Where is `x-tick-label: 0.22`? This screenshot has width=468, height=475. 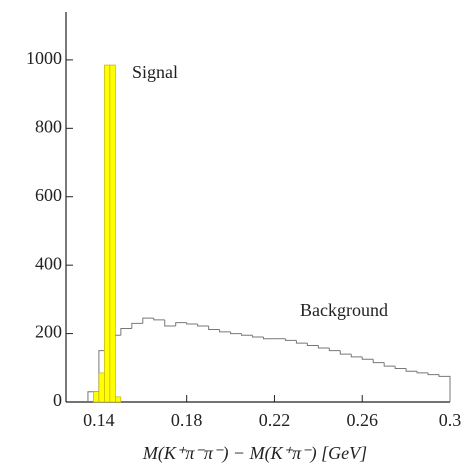
x-tick-label: 0.22 is located at coordinates (275, 420).